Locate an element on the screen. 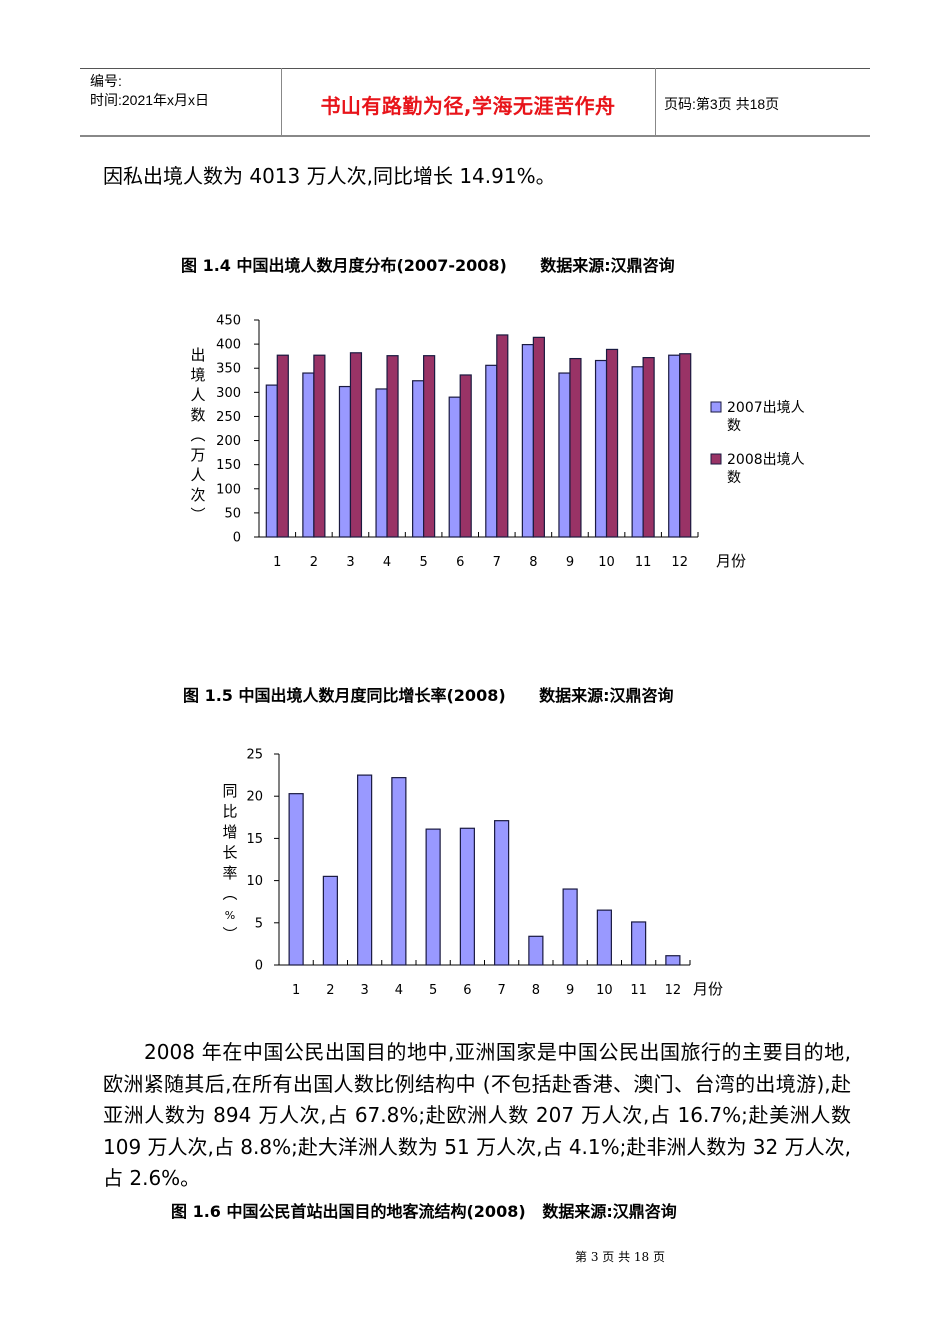  x-tick-label: 11 is located at coordinates (643, 562).